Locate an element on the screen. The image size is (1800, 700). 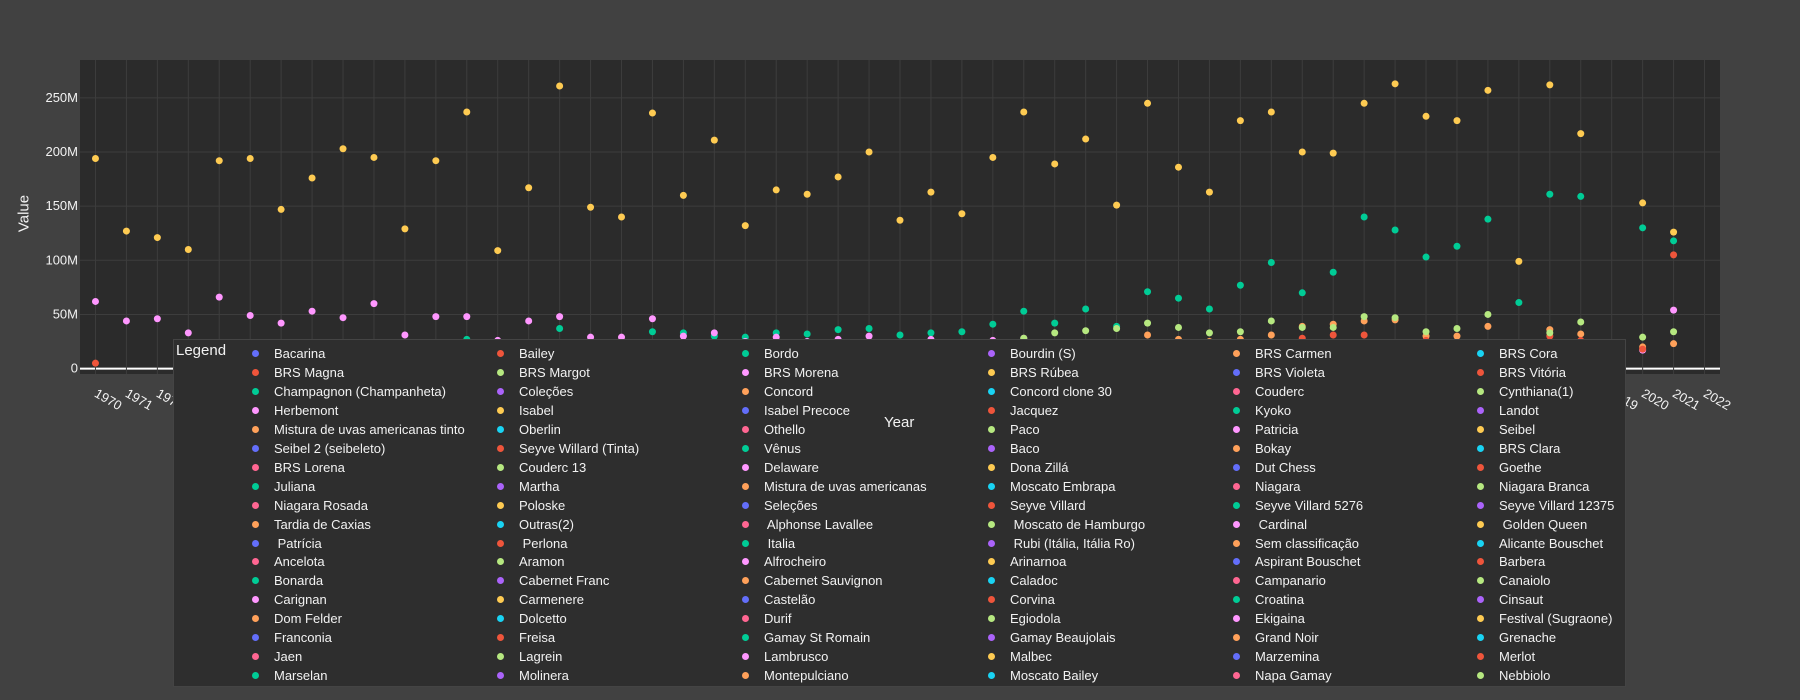
legend-item: Poloske is located at coordinates (531, 506).